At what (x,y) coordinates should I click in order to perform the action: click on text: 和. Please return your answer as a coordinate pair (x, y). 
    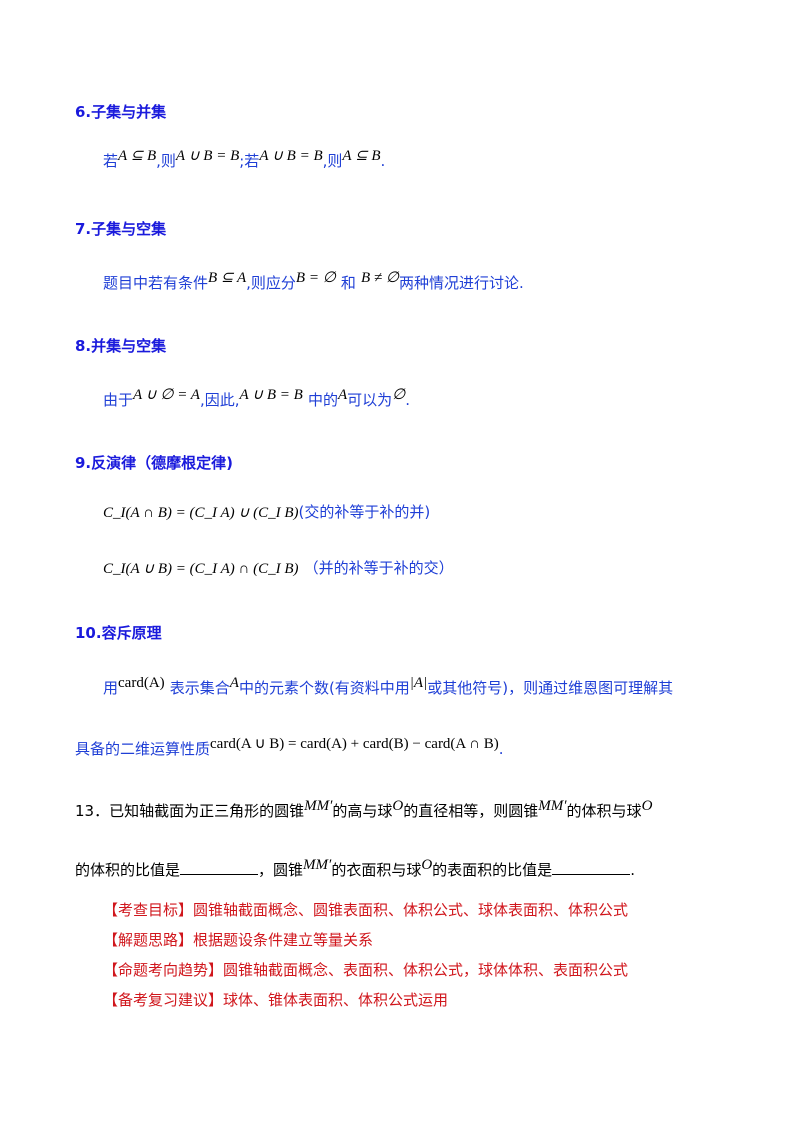
    Looking at the image, I should click on (348, 283).